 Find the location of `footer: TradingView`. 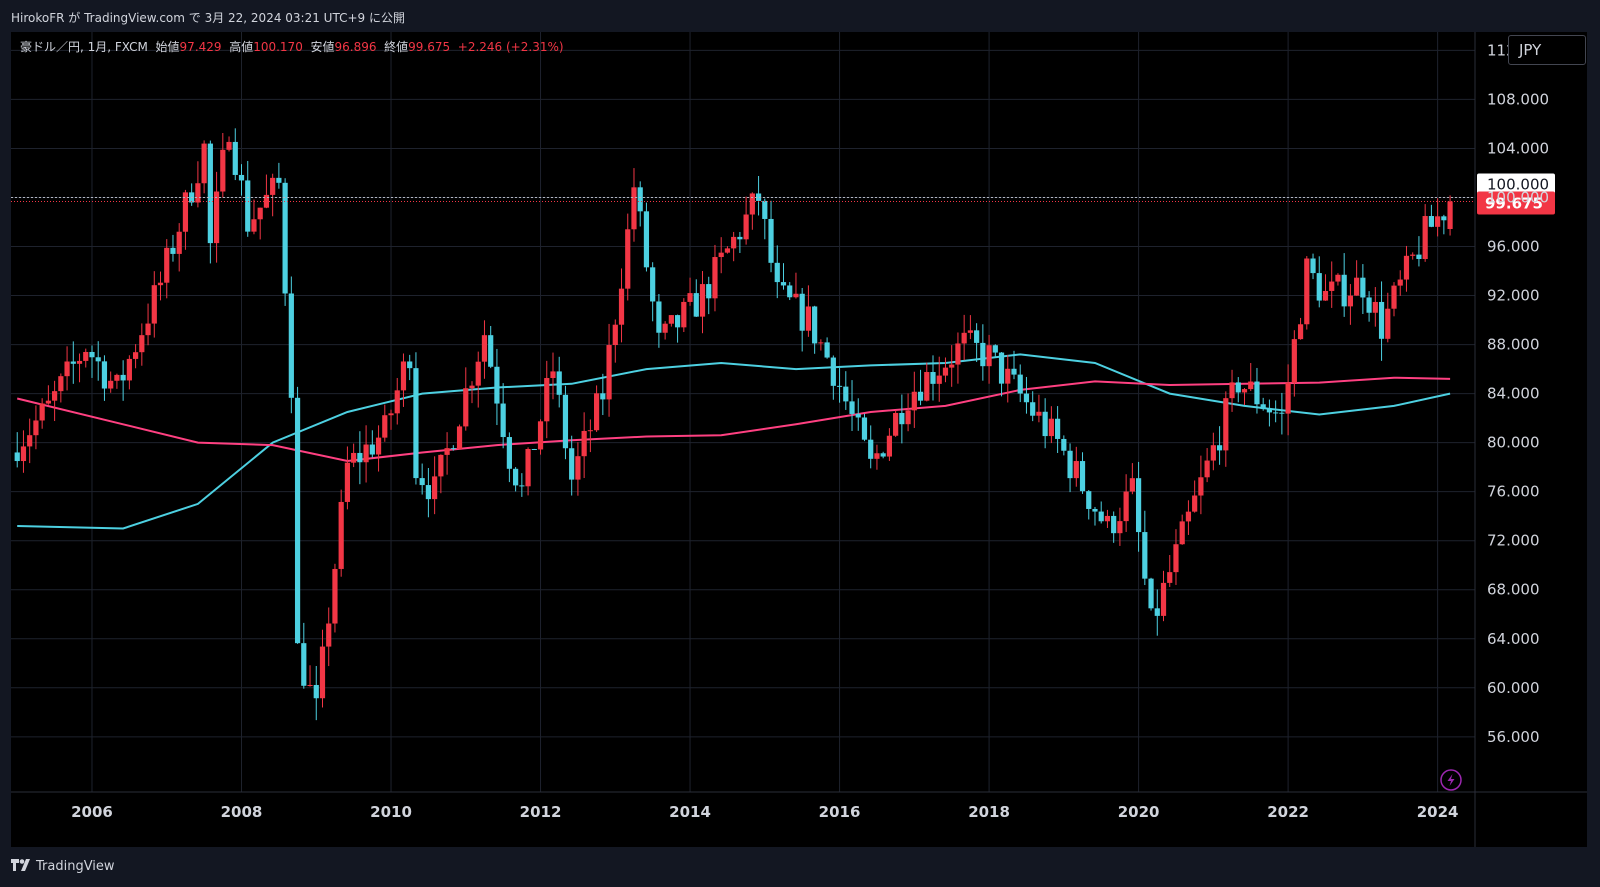

footer: TradingView is located at coordinates (800, 867).